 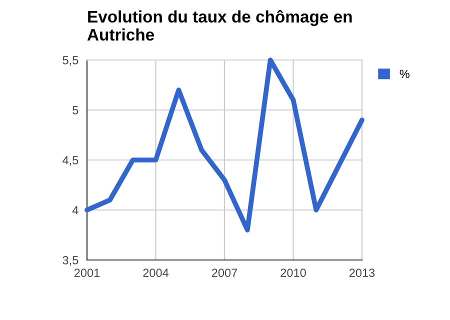 I want to click on y-tick-label: 3,5, so click(x=70, y=261).